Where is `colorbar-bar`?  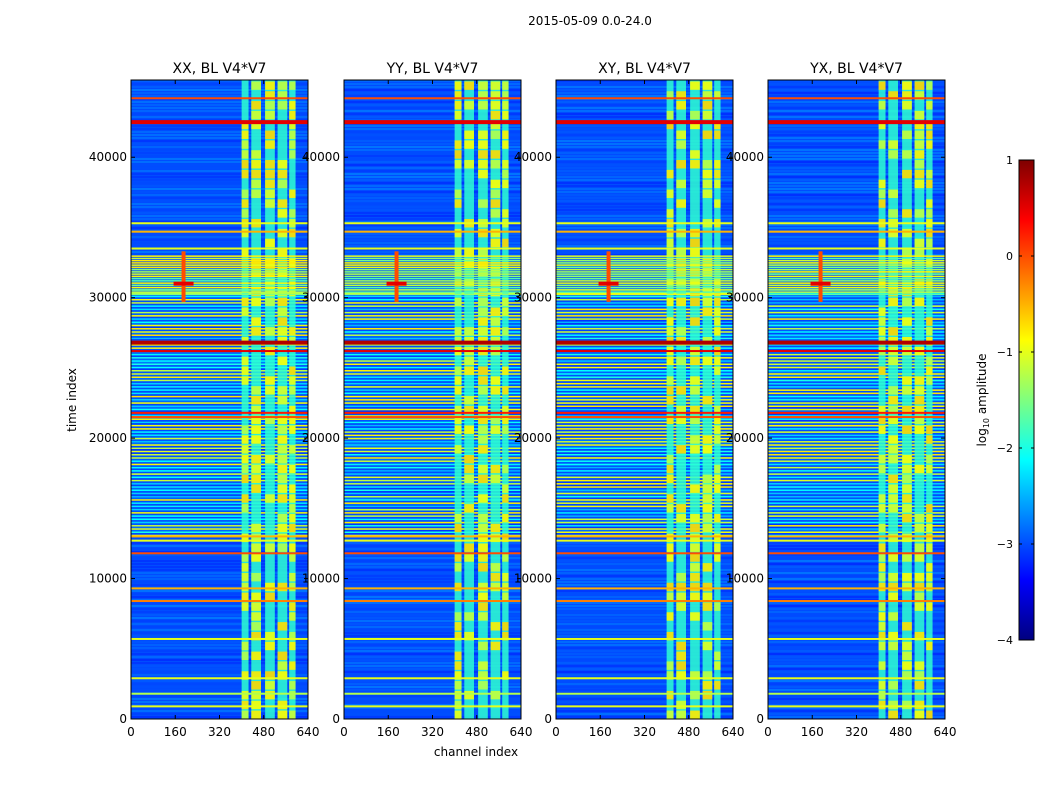 colorbar-bar is located at coordinates (1026, 400).